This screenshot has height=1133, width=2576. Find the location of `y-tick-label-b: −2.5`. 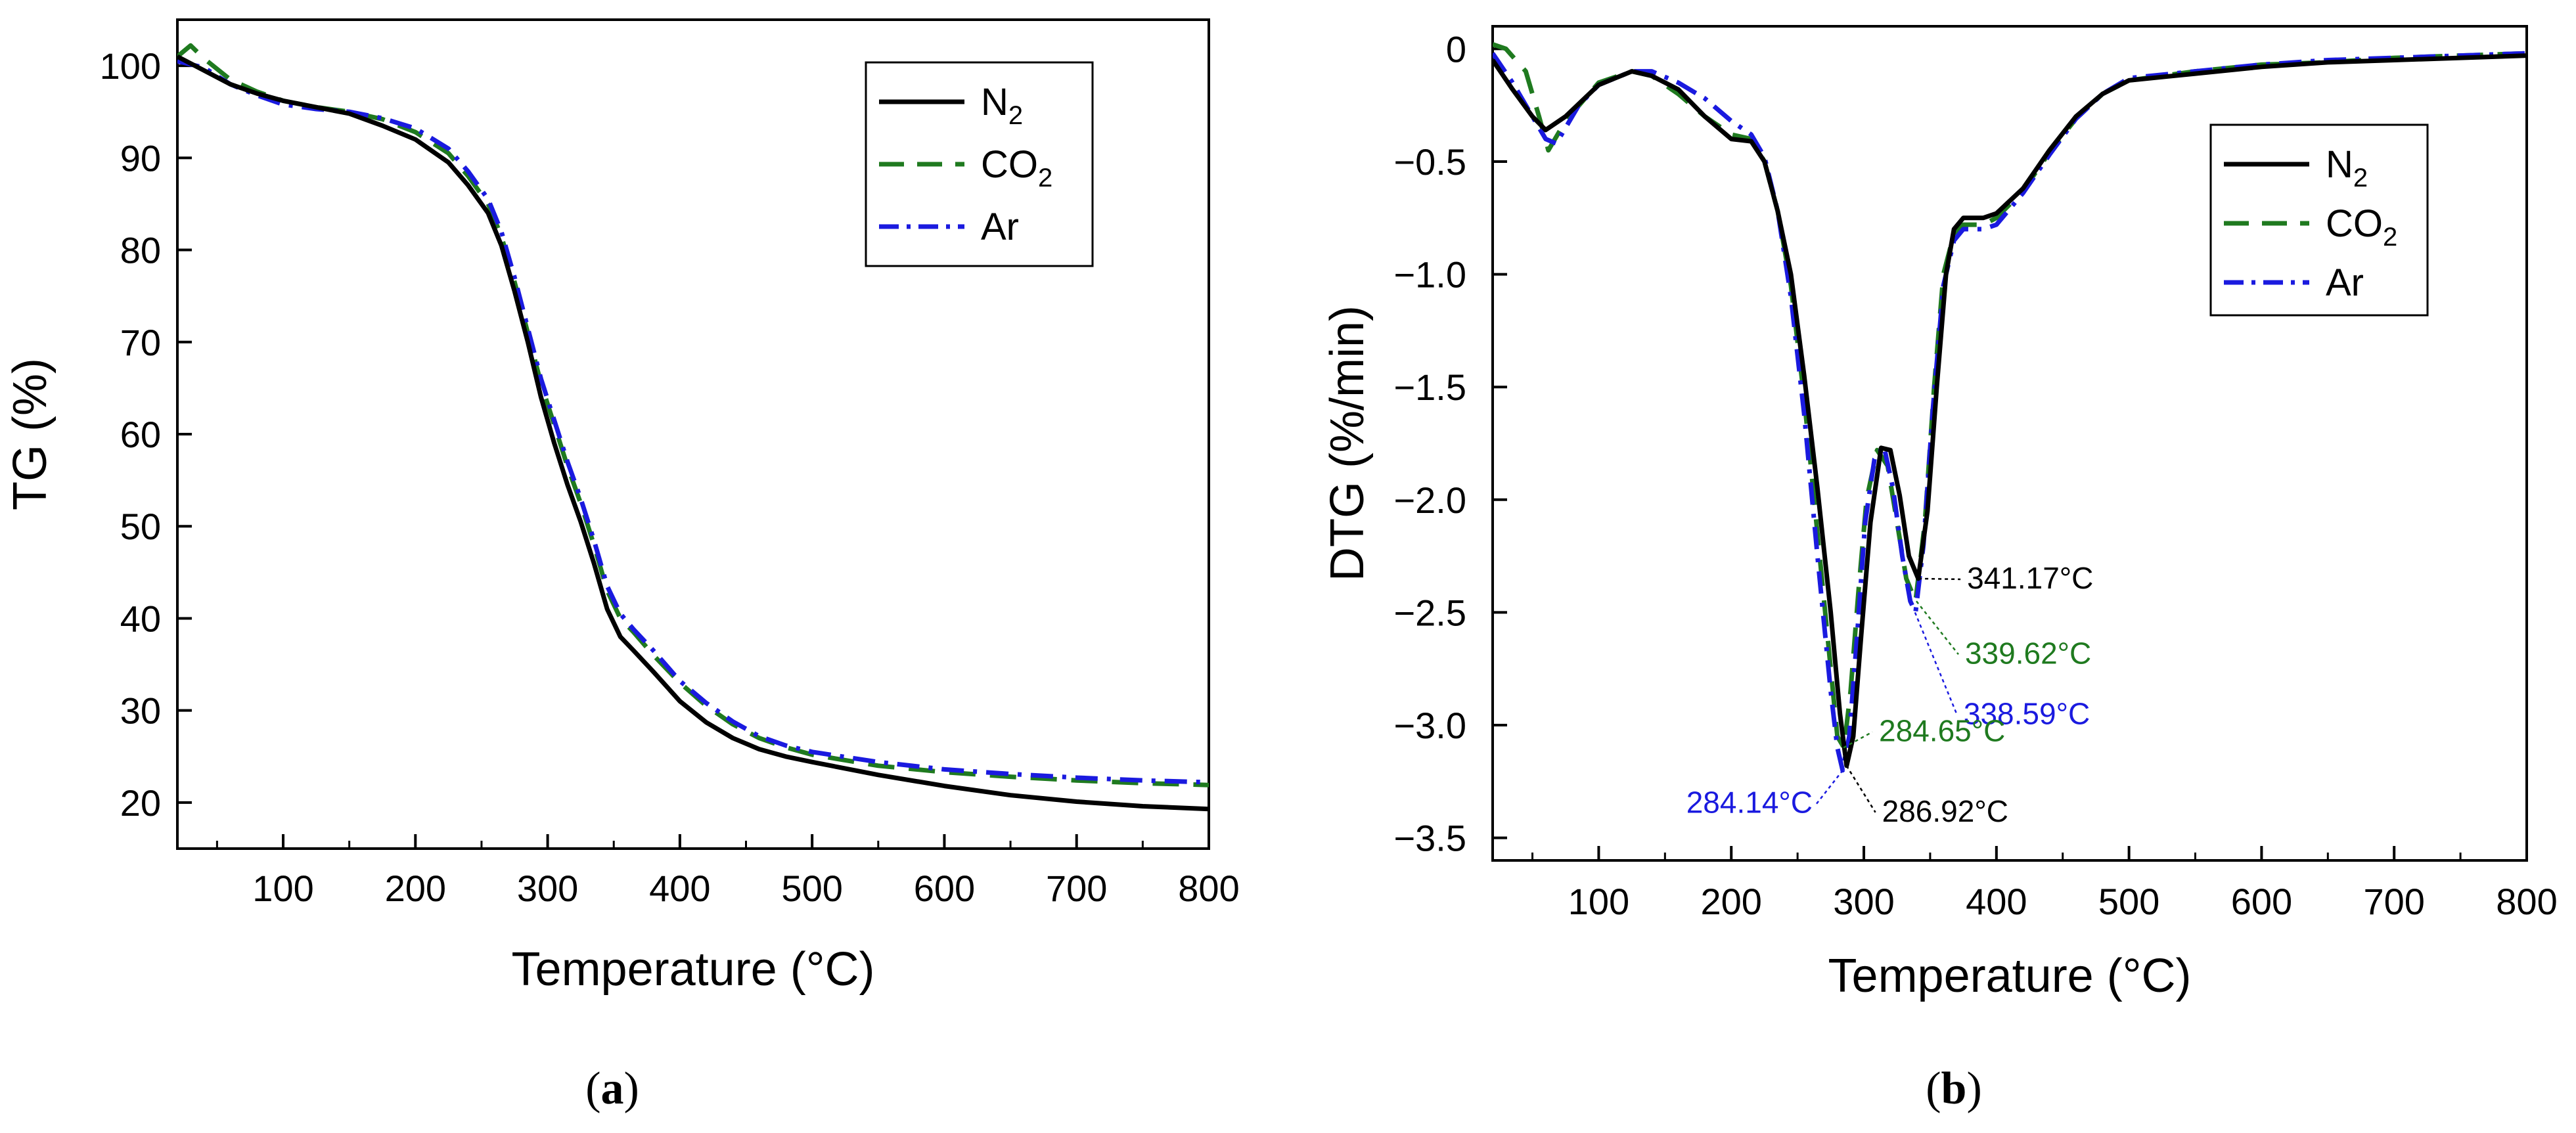

y-tick-label-b: −2.5 is located at coordinates (1429, 612).